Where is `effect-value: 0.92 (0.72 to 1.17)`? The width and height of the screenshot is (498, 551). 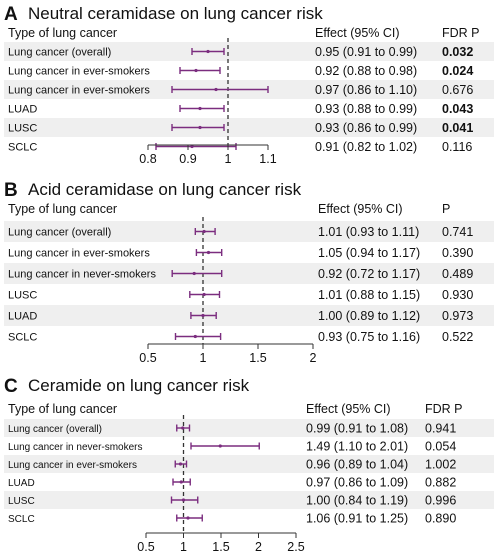
effect-value: 0.92 (0.72 to 1.17) is located at coordinates (369, 274).